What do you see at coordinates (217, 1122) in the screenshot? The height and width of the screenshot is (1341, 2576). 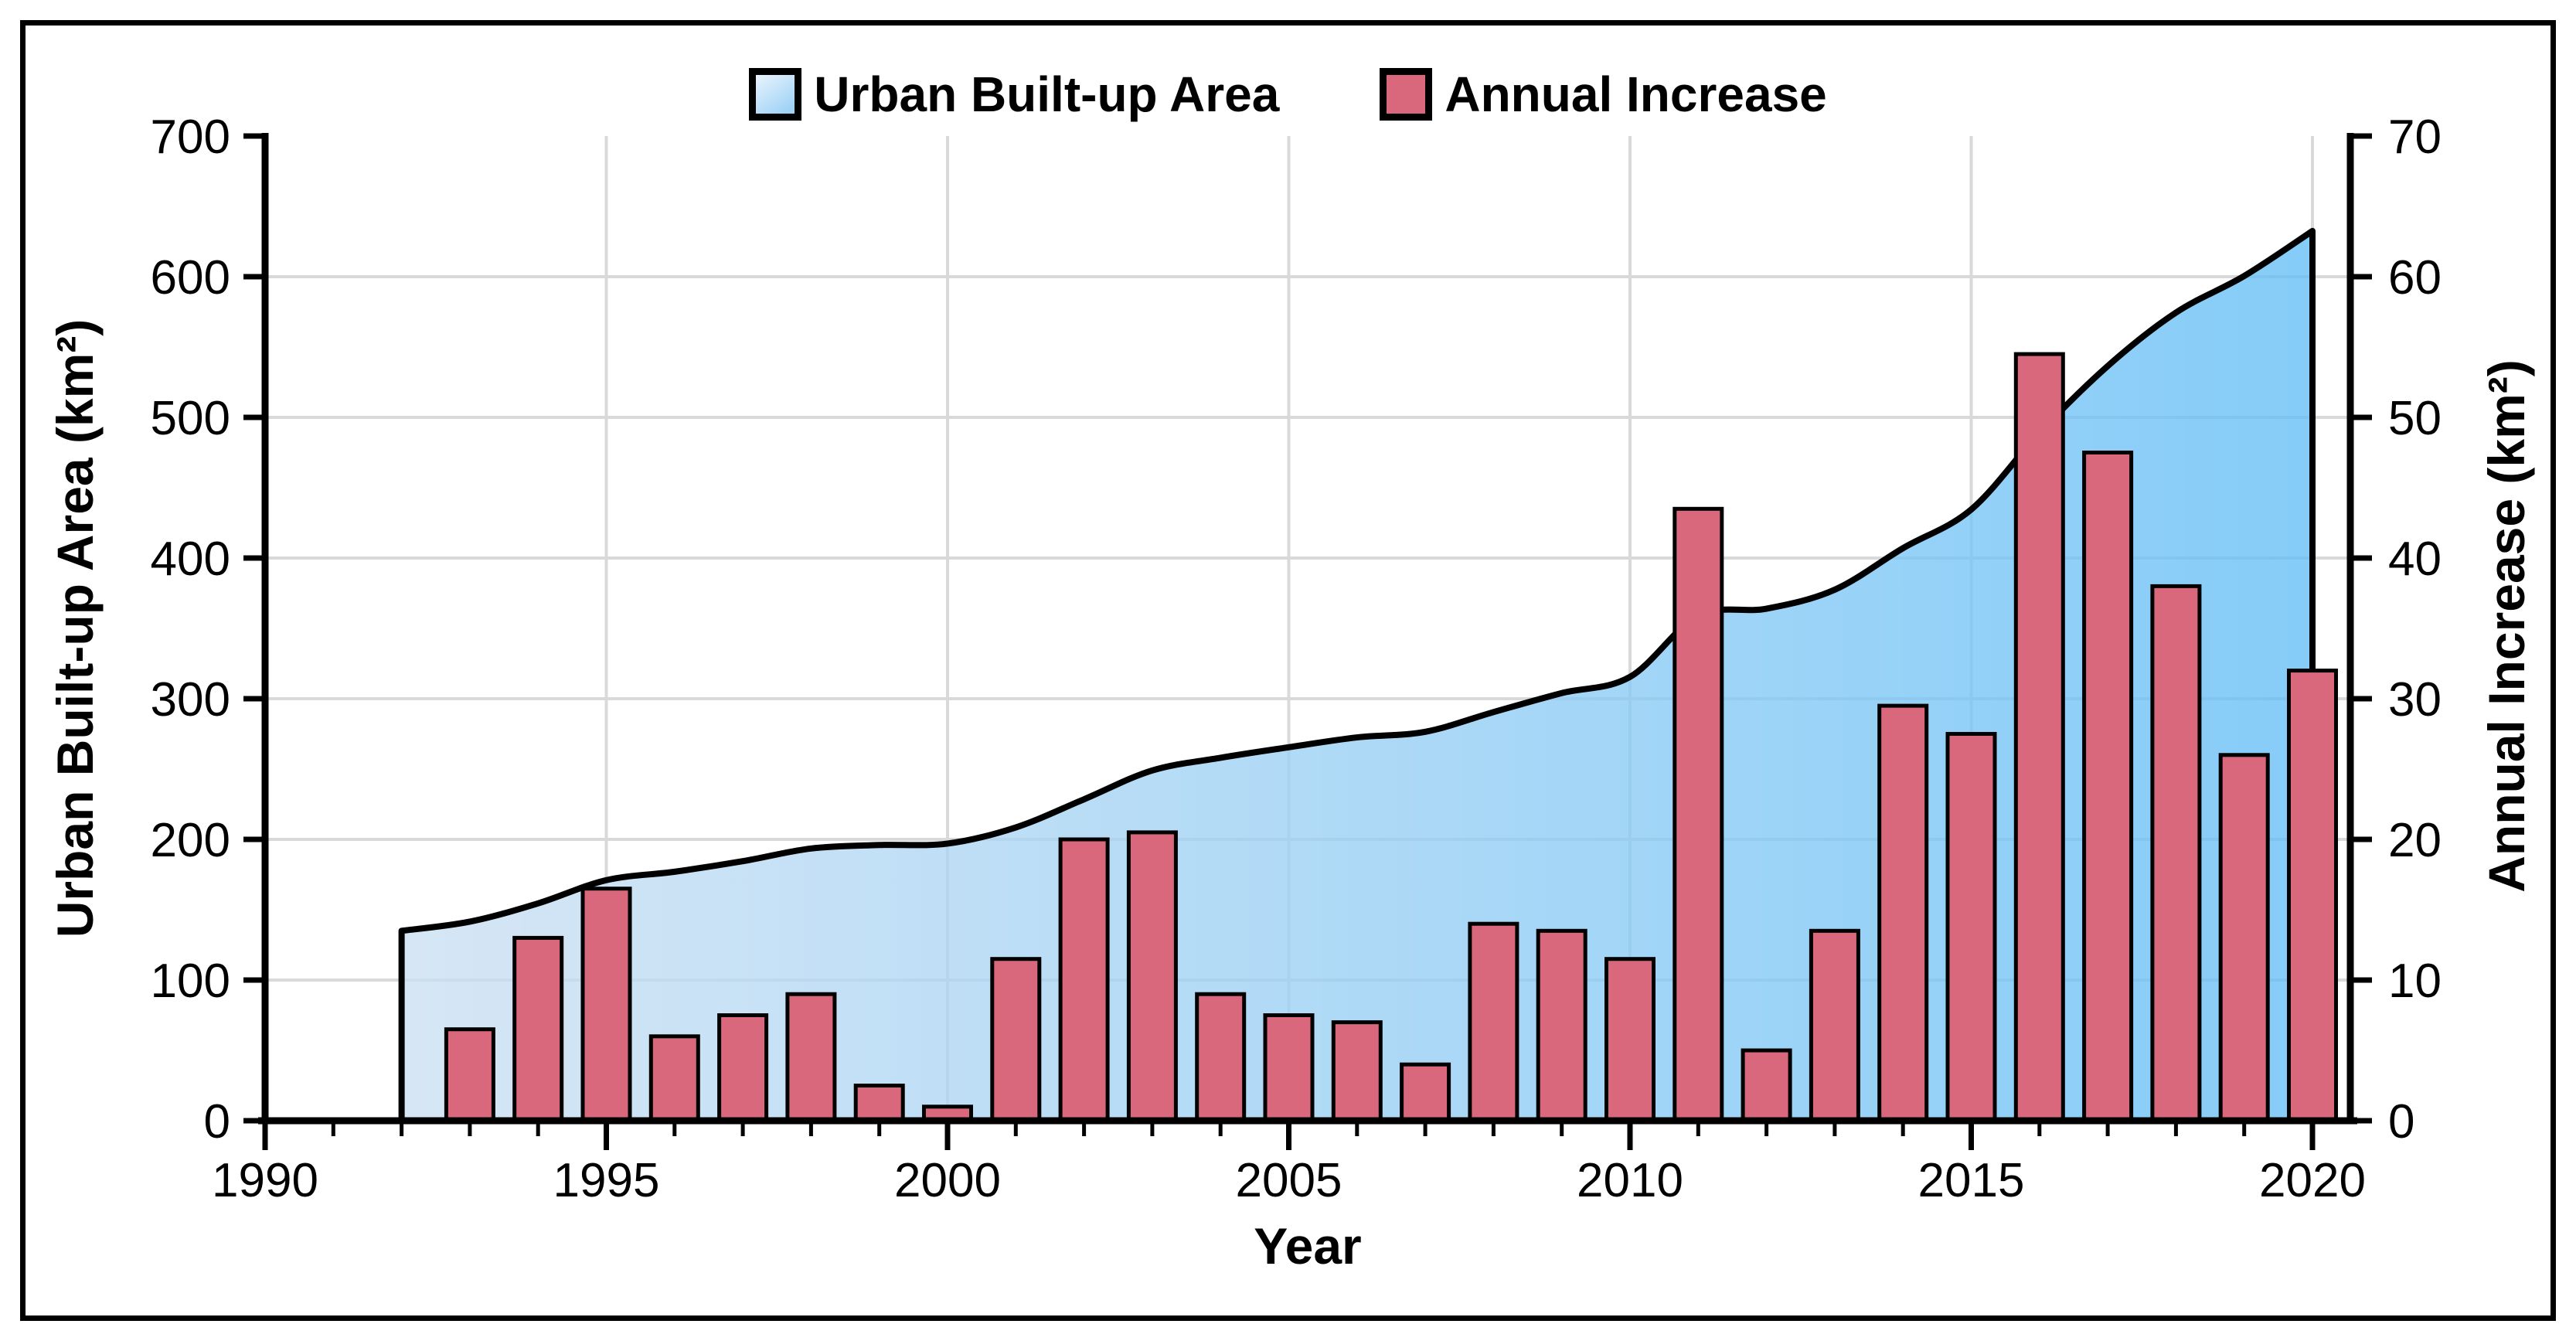 I see `y-left-tick-label-0: 0` at bounding box center [217, 1122].